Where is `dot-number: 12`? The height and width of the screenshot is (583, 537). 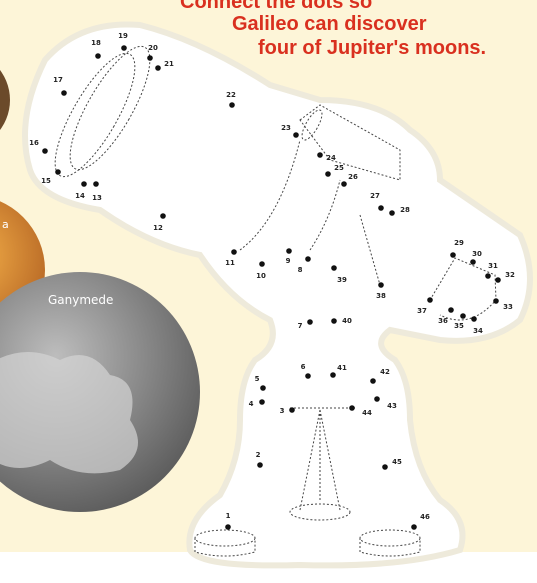 dot-number: 12 is located at coordinates (158, 228).